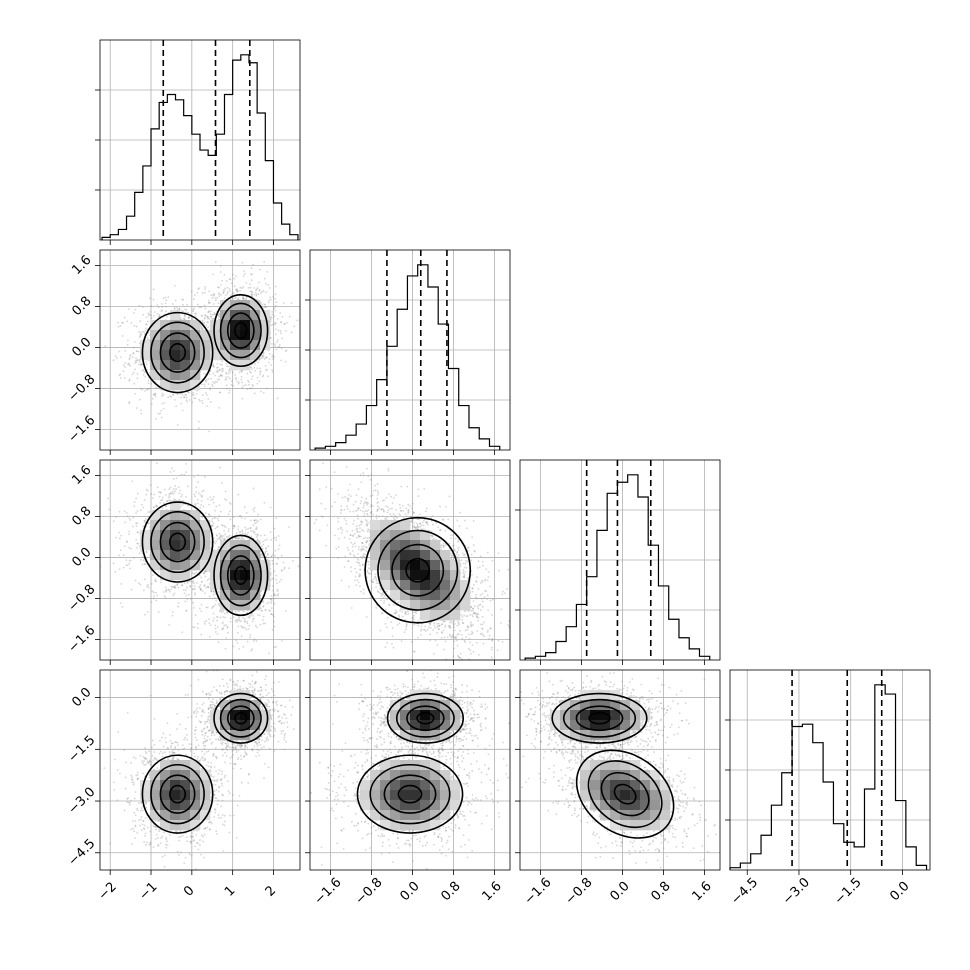 The height and width of the screenshot is (970, 970). I want to click on contour-line, so click(177, 352).